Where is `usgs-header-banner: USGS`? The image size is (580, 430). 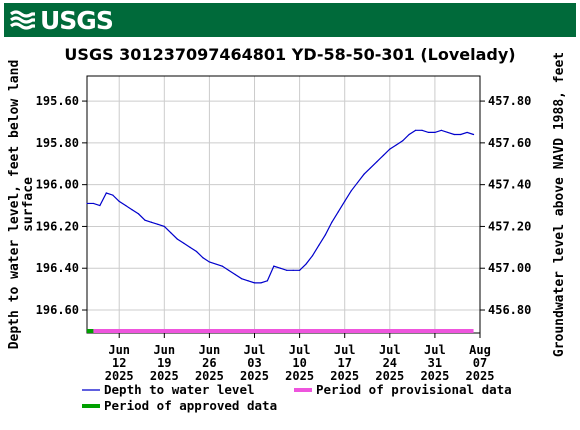
usgs-header-banner: USGS is located at coordinates (290, 20).